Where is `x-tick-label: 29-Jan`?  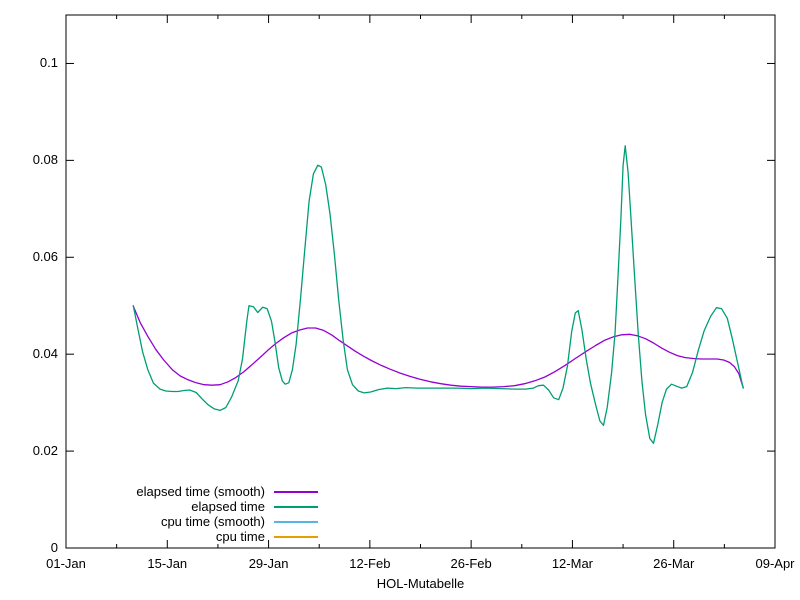
x-tick-label: 29-Jan is located at coordinates (268, 563).